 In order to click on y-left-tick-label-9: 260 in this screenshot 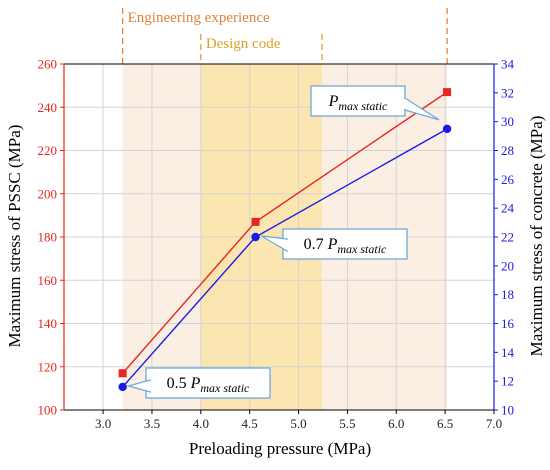, I will do `click(48, 64)`.